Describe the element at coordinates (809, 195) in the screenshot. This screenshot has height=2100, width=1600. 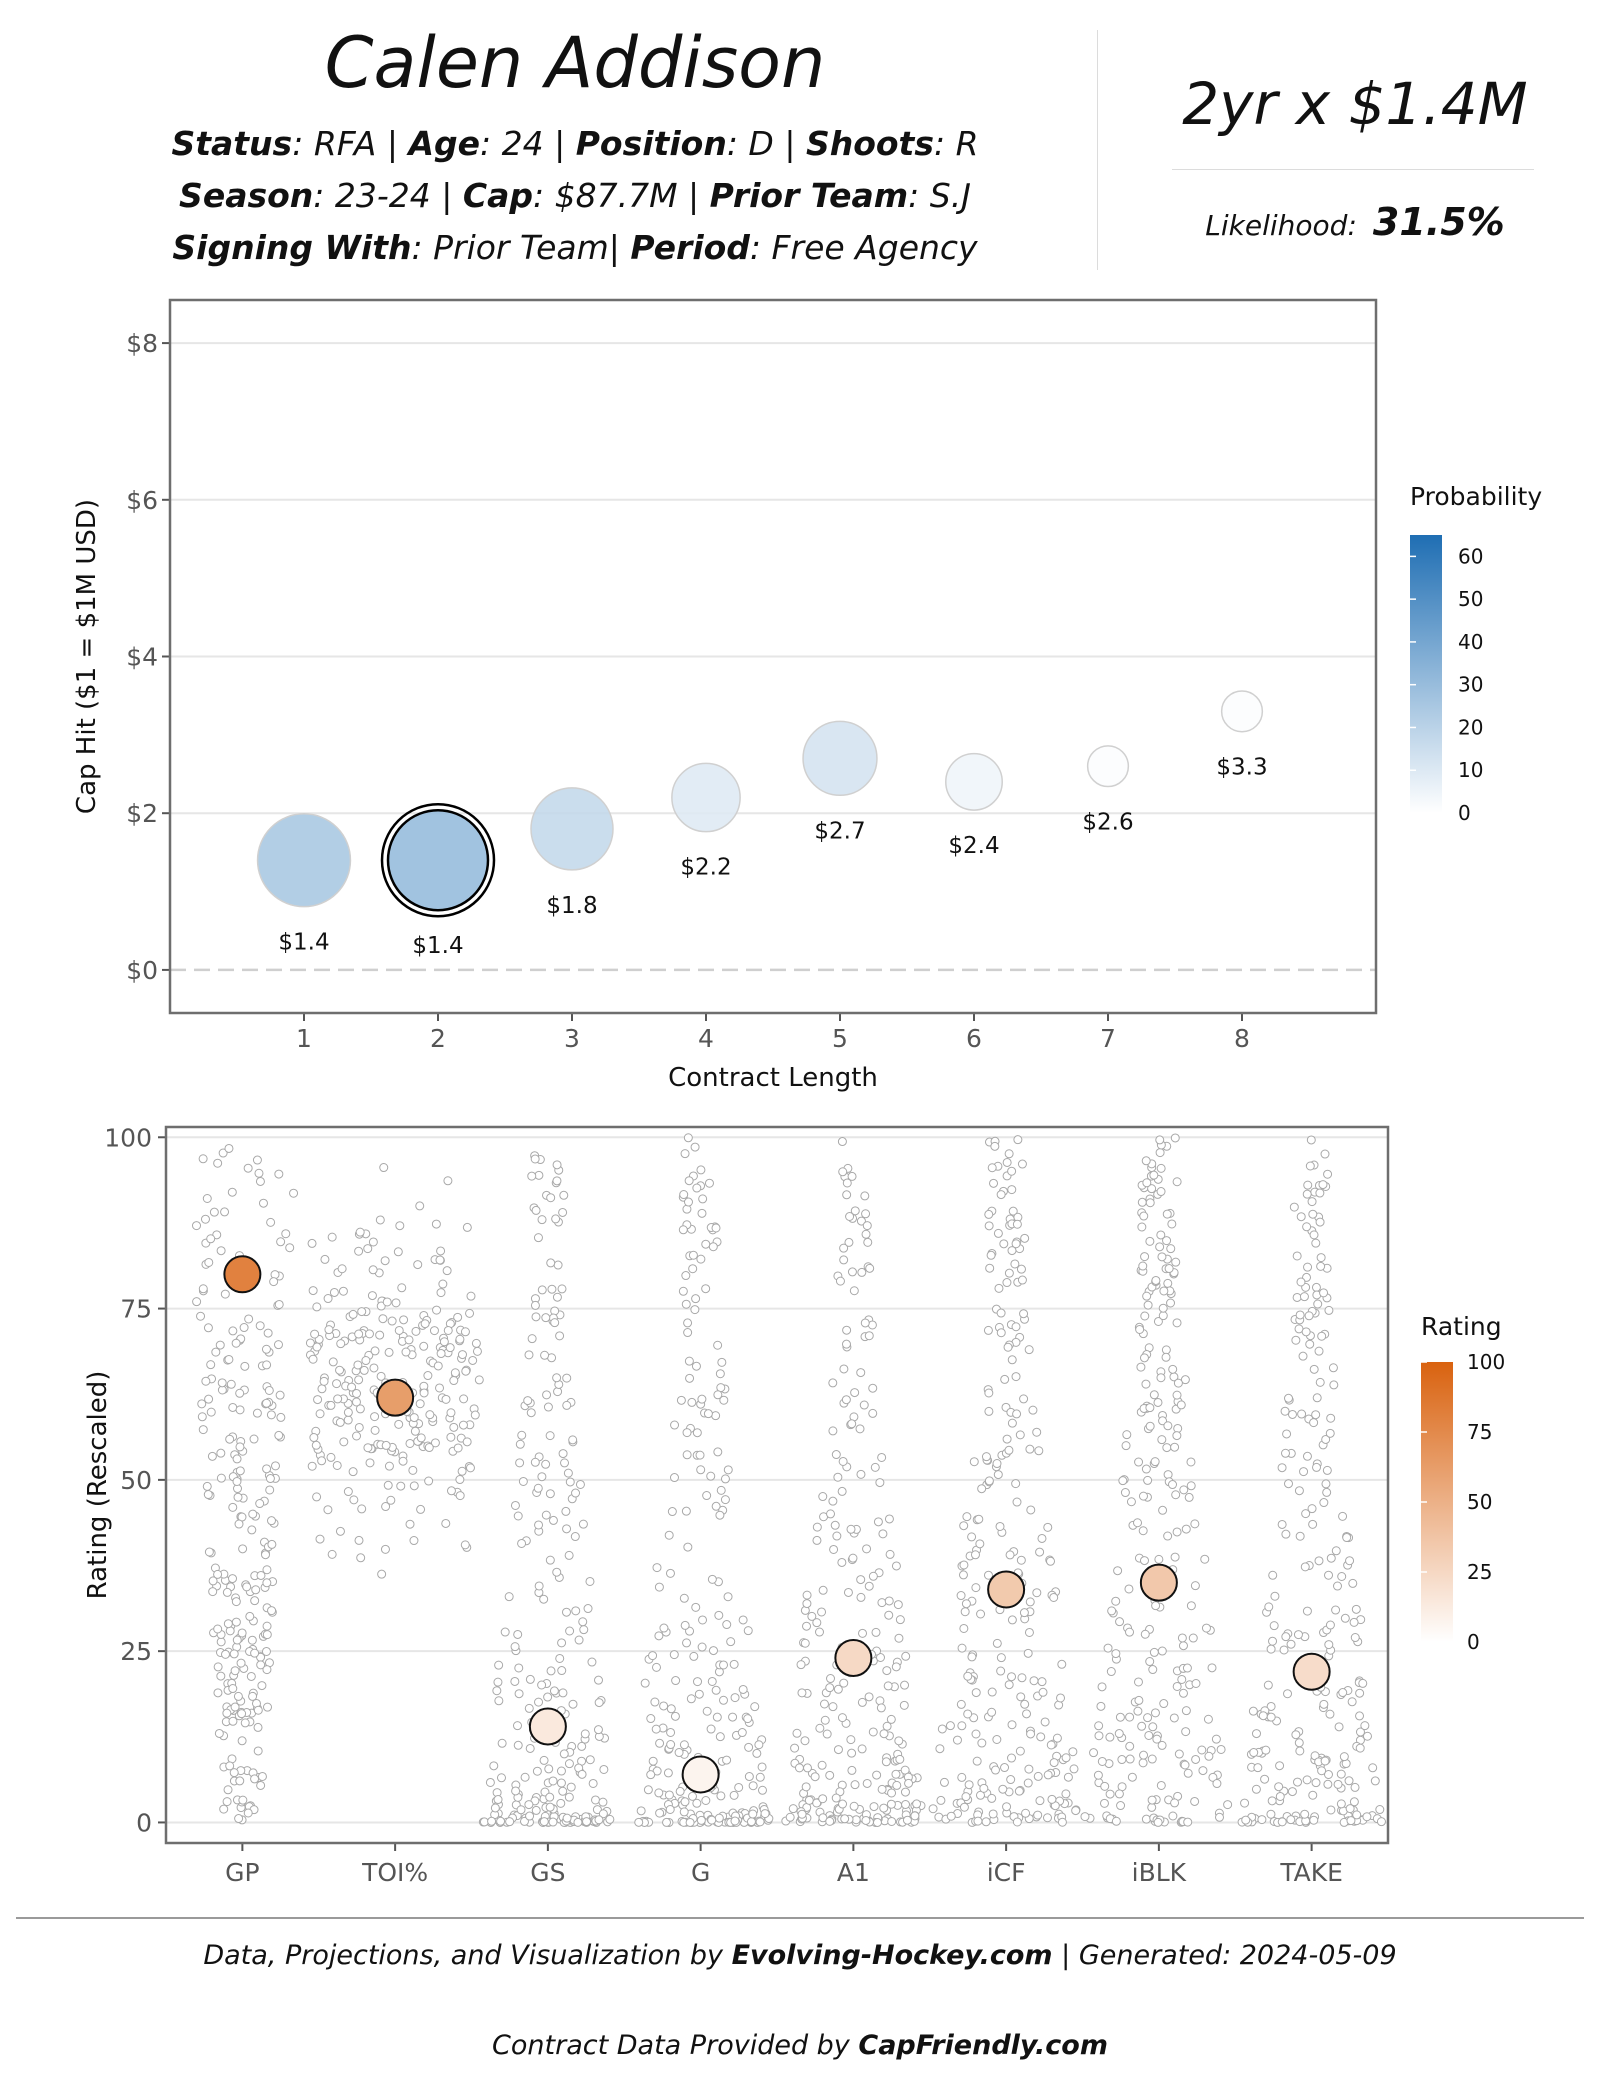
I see `prior-team-label: Prior Team` at that location.